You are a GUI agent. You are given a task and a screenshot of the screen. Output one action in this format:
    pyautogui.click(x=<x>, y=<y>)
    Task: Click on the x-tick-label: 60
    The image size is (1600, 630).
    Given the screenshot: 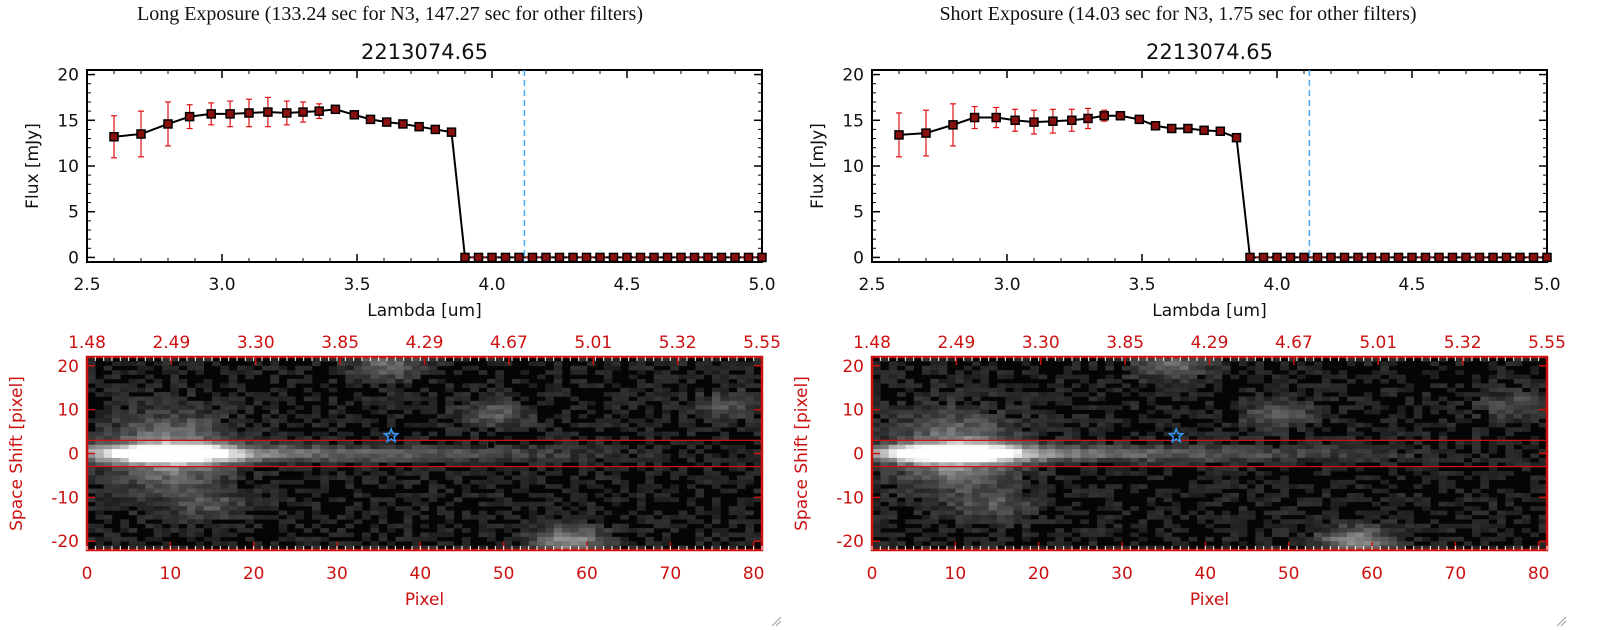 What is the action you would take?
    pyautogui.click(x=1372, y=574)
    